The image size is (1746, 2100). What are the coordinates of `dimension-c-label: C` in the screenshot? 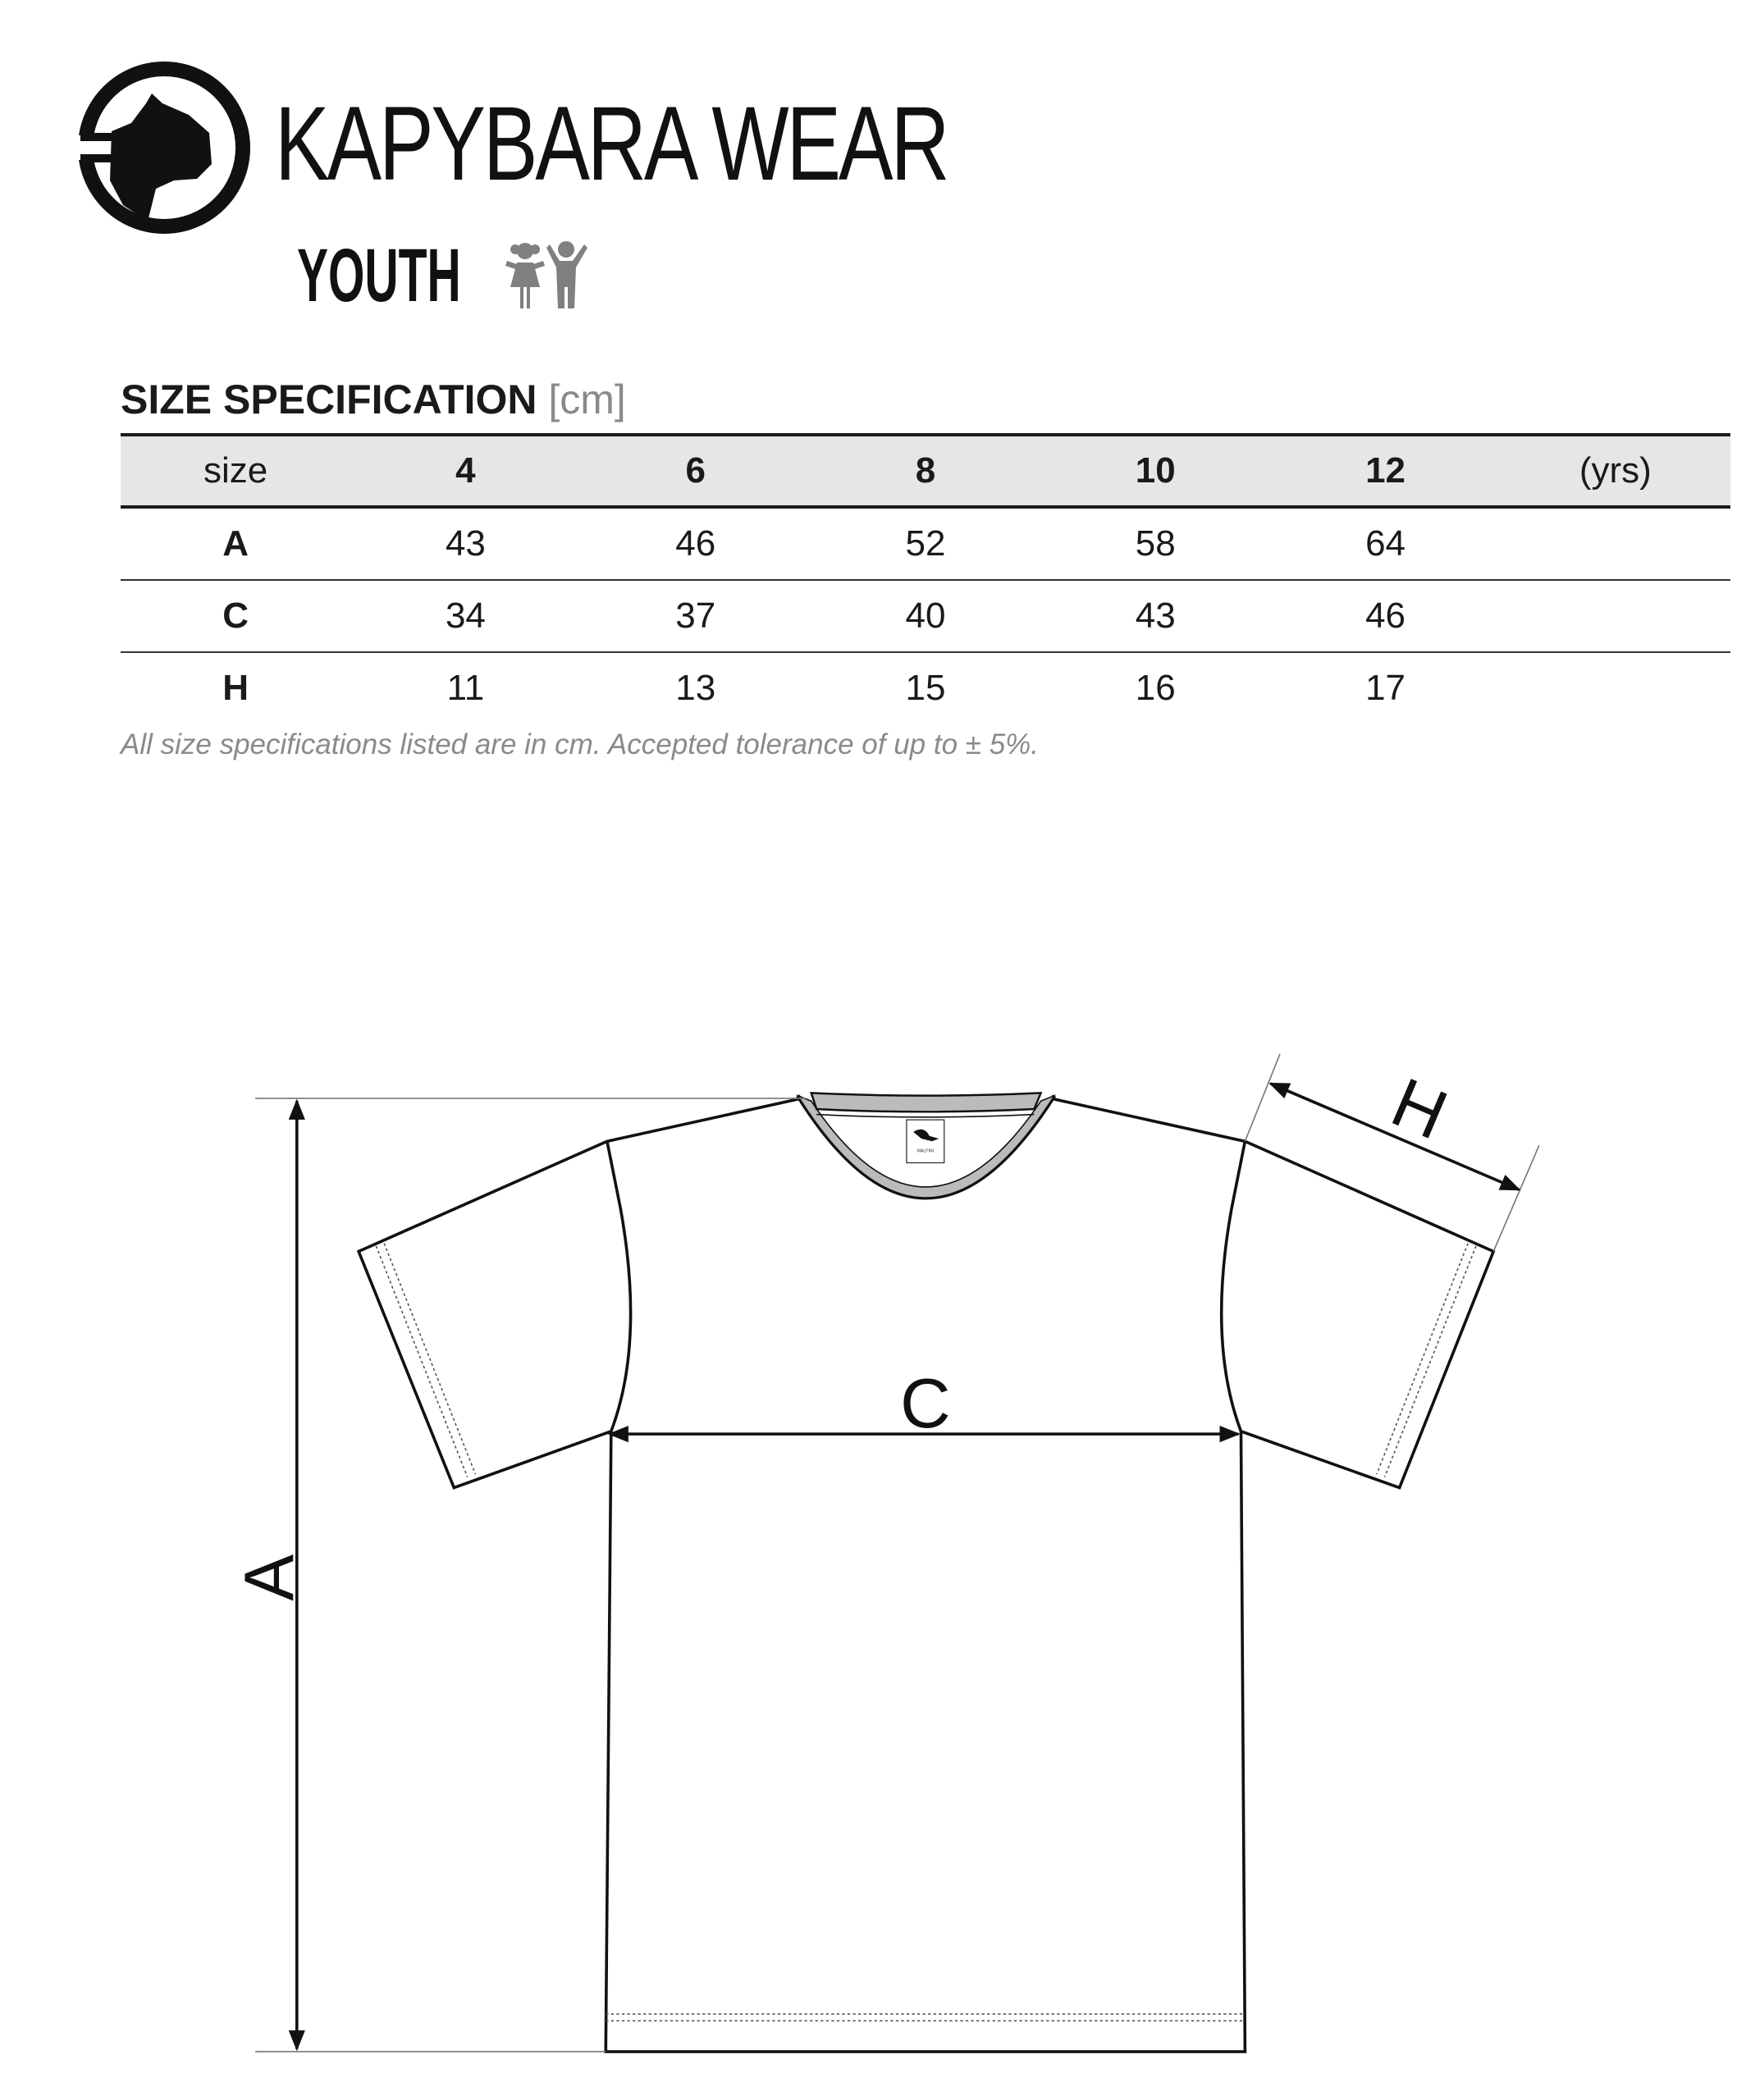 It's located at (925, 1404).